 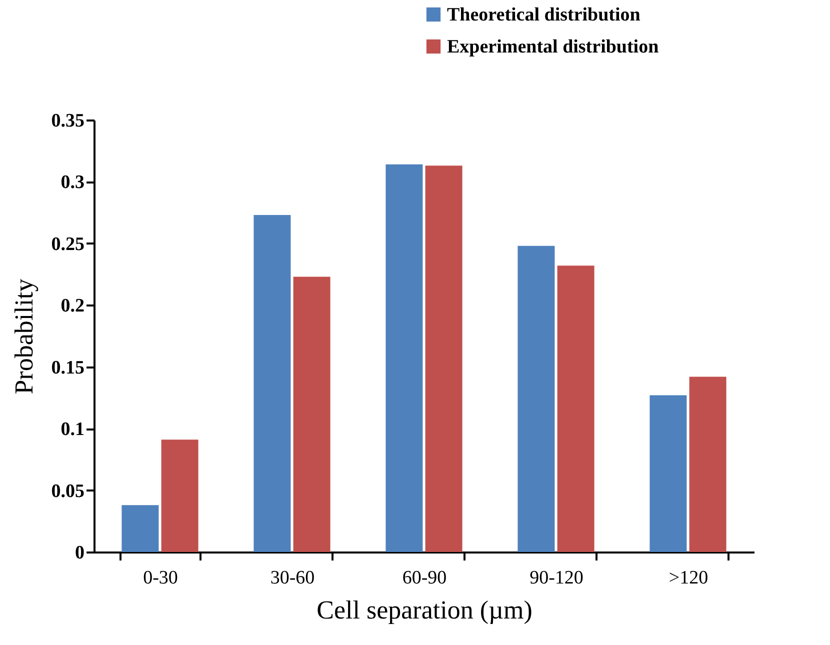 I want to click on x-axis-title: Cell separation (µm), so click(x=424, y=610).